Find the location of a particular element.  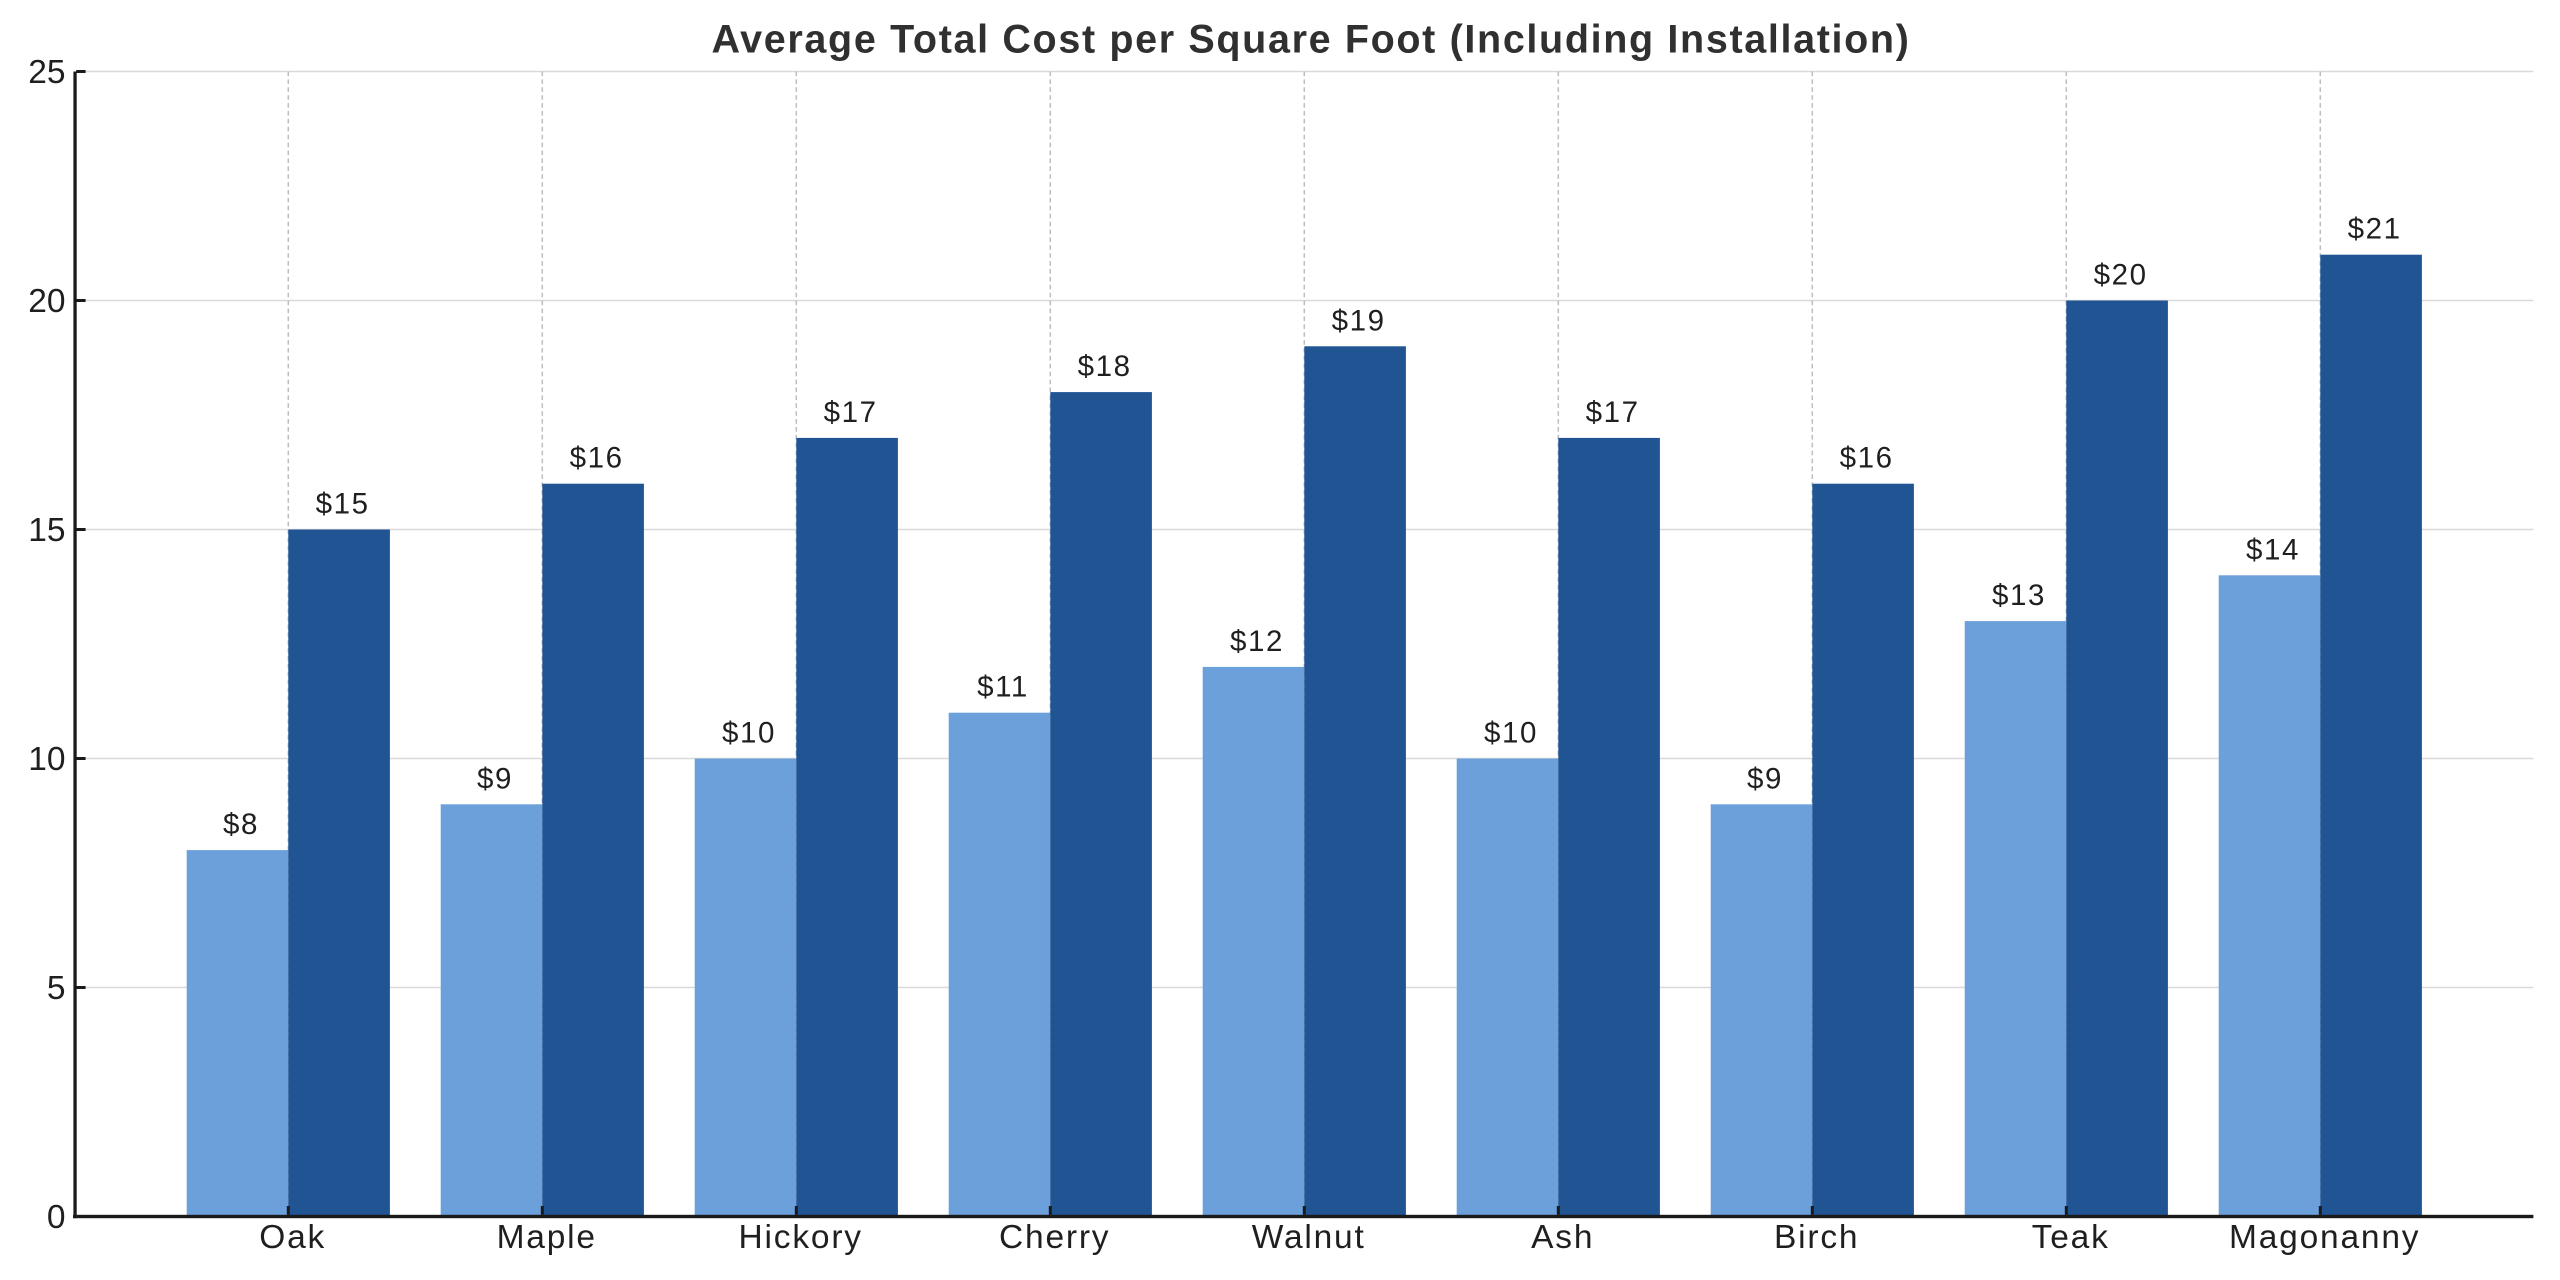

svg-text: 25 is located at coordinates (46, 72).